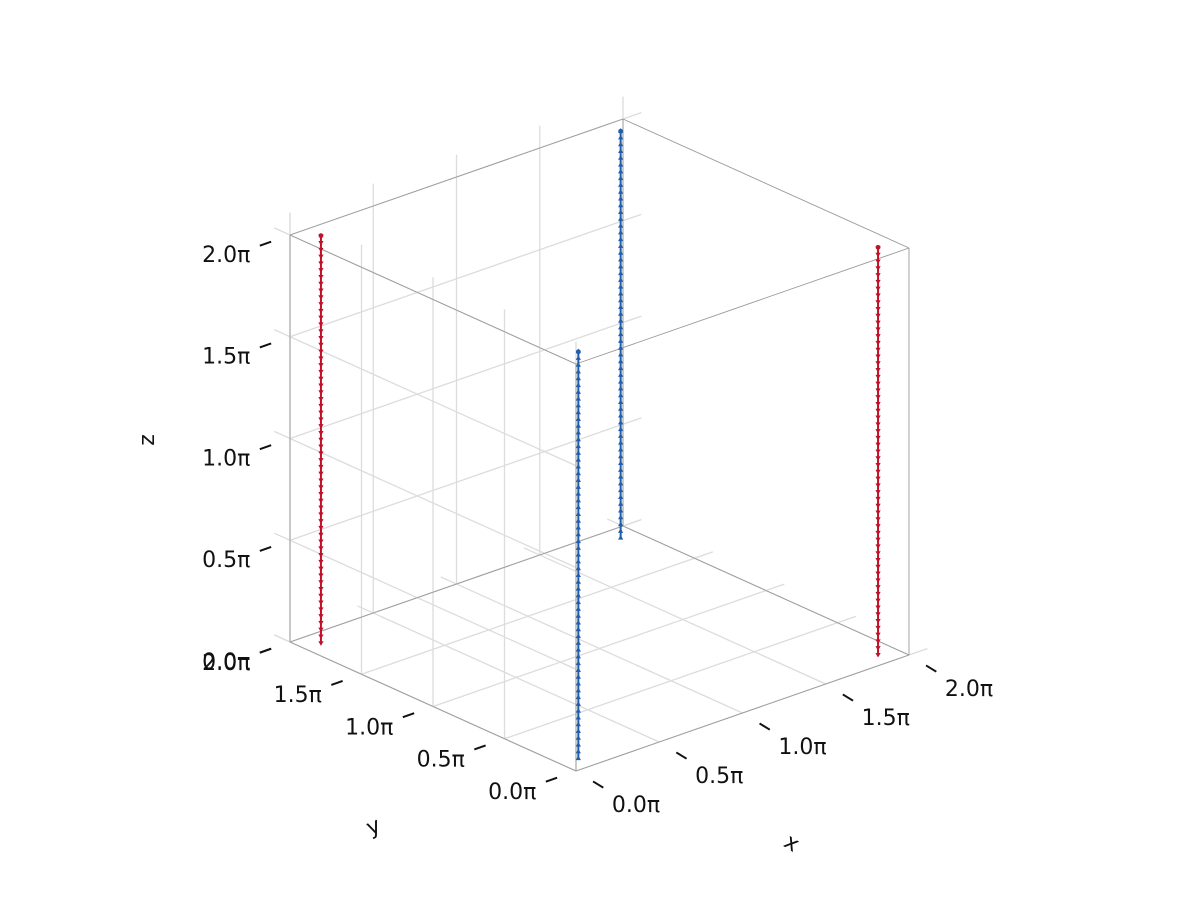 This screenshot has height=900, width=1200. I want to click on x-axis-label: x, so click(791, 843).